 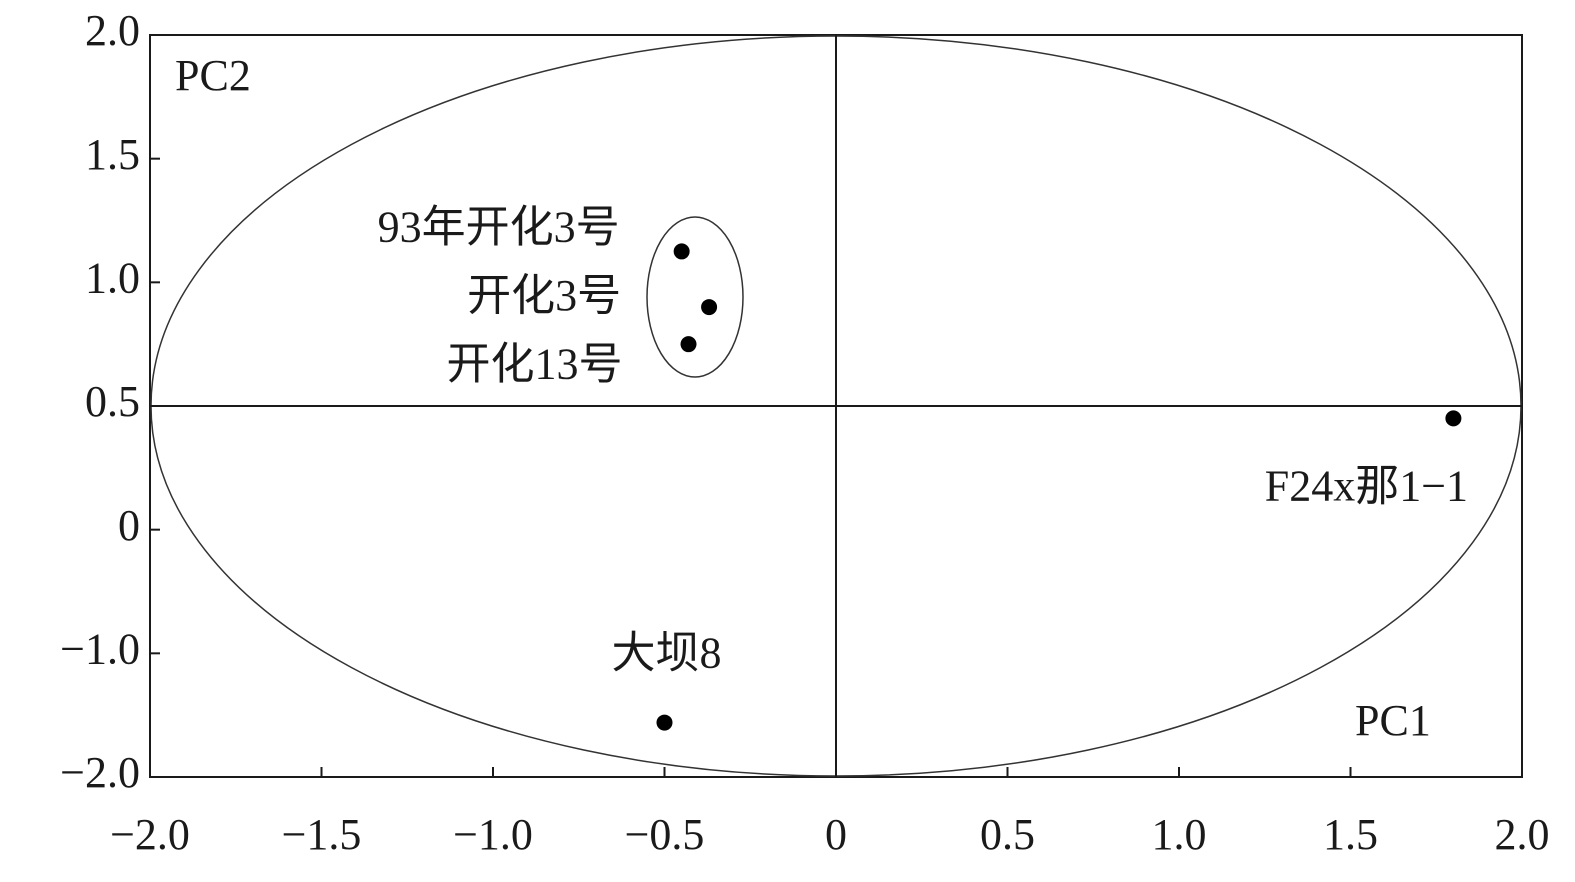 I want to click on x-tick-label: 1.5, so click(x=1350, y=834).